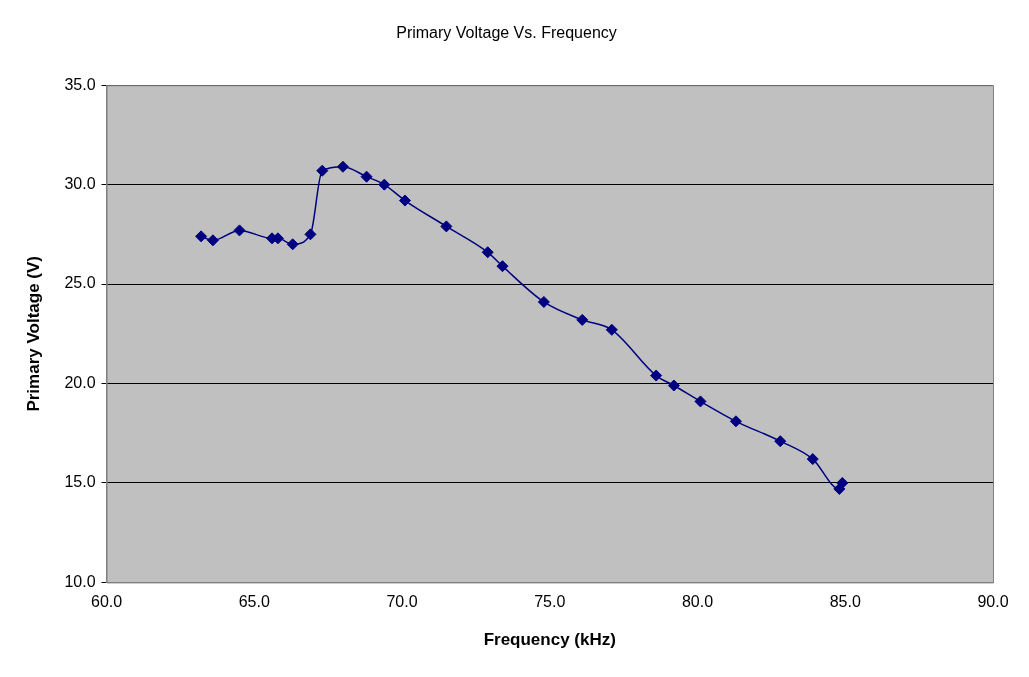  Describe the element at coordinates (549, 640) in the screenshot. I see `x-axis-title: Frequency (kHz)` at that location.